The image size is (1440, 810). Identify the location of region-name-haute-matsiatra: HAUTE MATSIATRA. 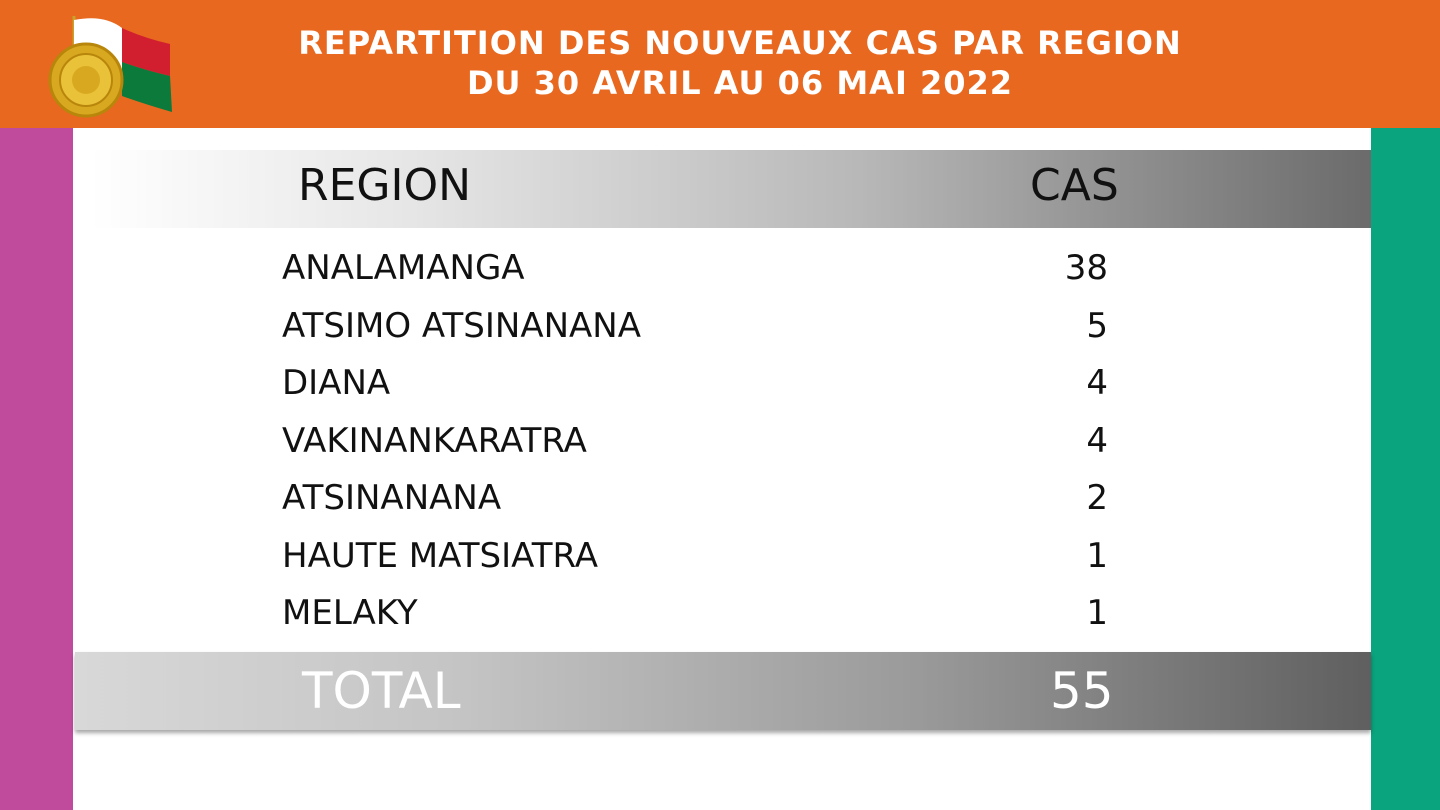
(440, 556).